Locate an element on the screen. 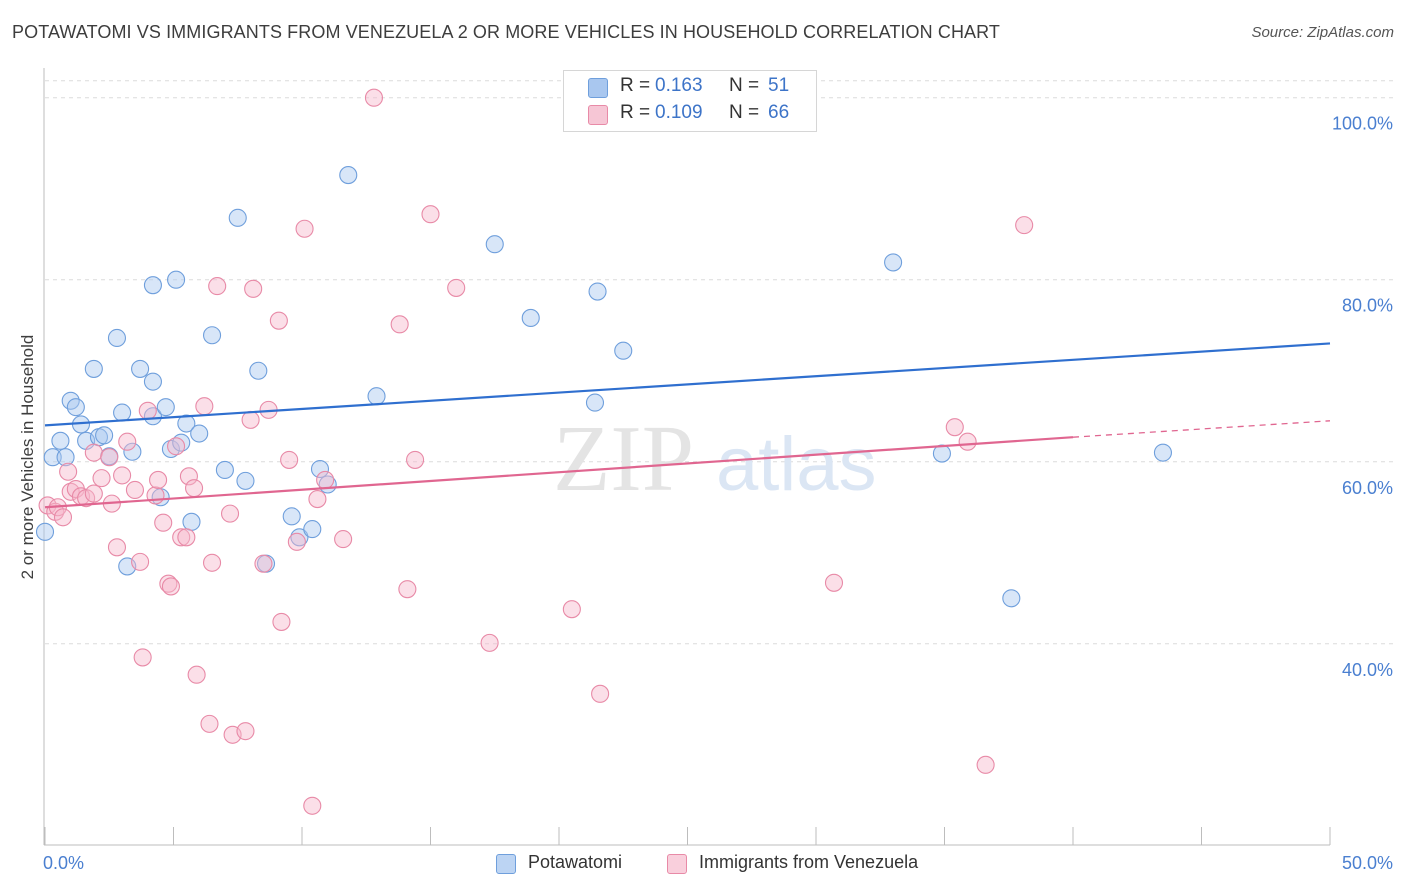 Image resolution: width=1406 pixels, height=892 pixels. stats-legend: R = 0.163 N = 51 R = 0.109 N = 66 is located at coordinates (690, 101).